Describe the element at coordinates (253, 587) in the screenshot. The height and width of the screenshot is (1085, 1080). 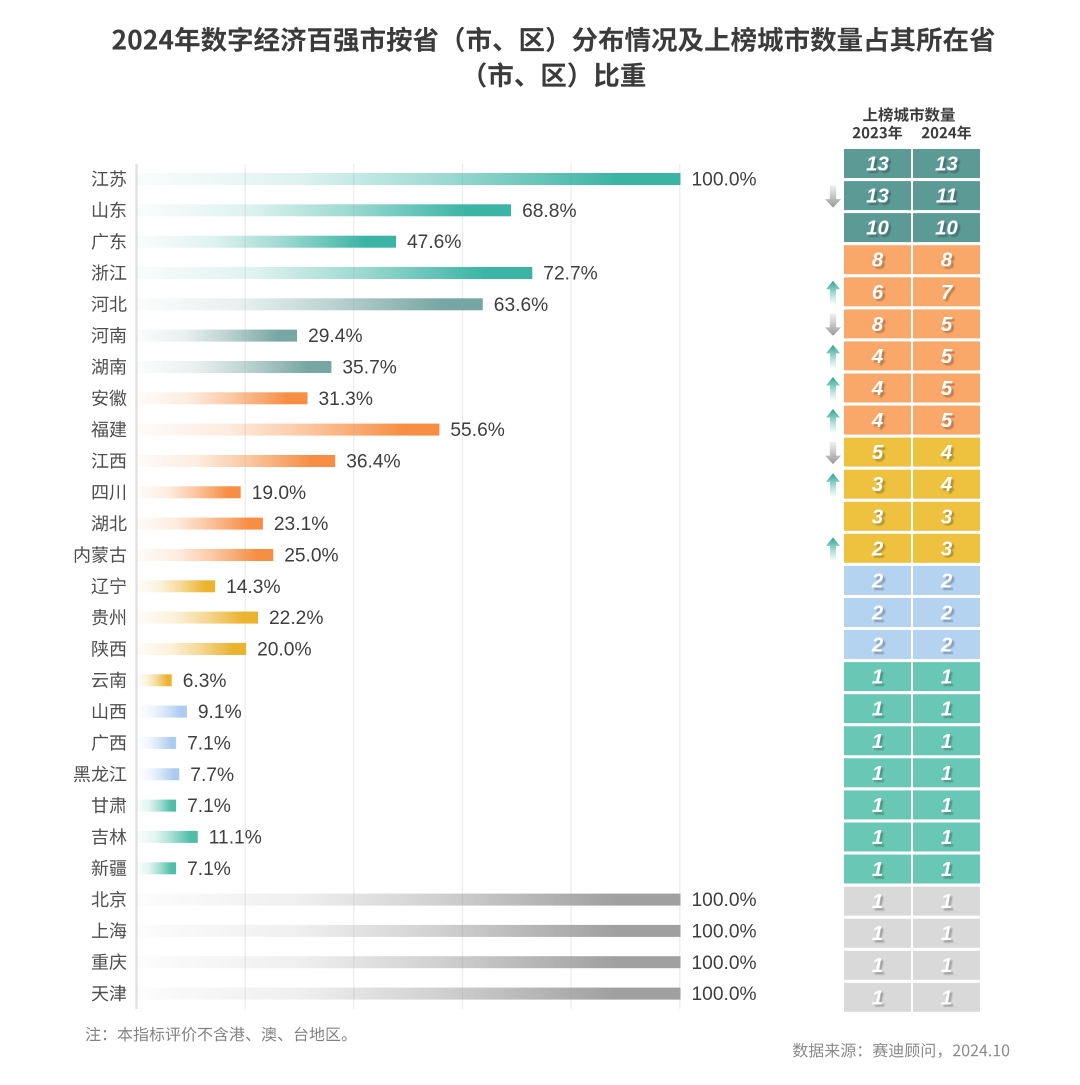
I see `svg-text: 14.3%` at that location.